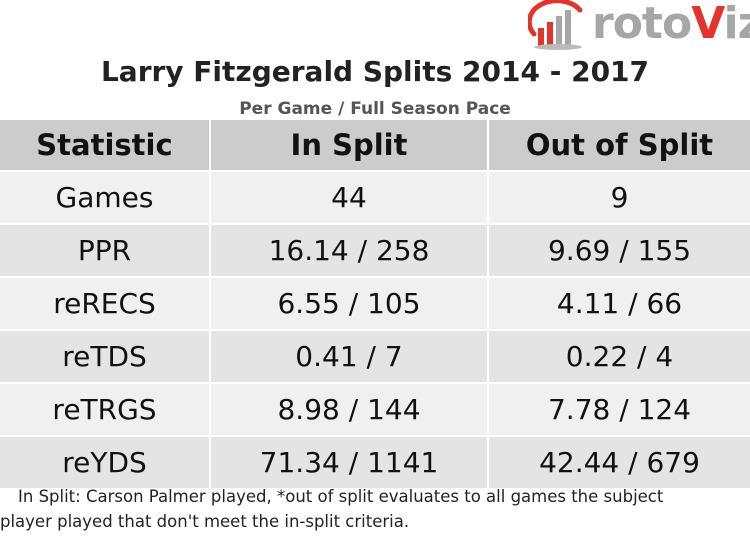 The height and width of the screenshot is (549, 750). I want to click on table-header-row: Statistic In Split Out of Split, so click(375, 146).